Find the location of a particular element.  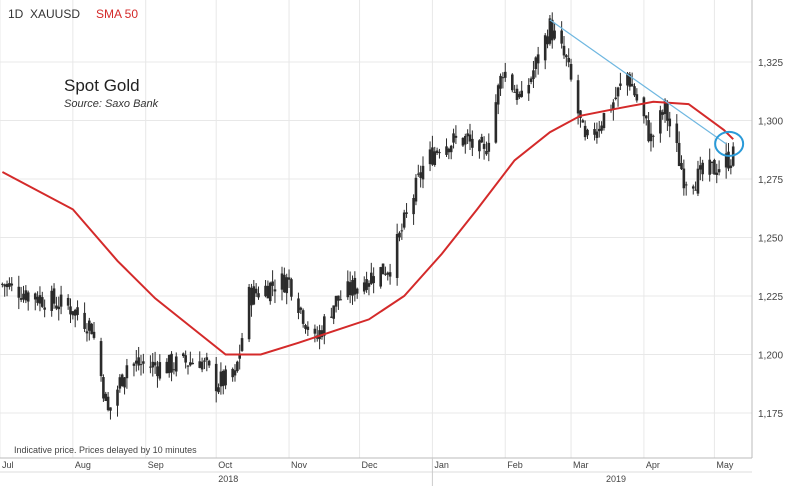

y-tick-label: 1,175 is located at coordinates (770, 414).